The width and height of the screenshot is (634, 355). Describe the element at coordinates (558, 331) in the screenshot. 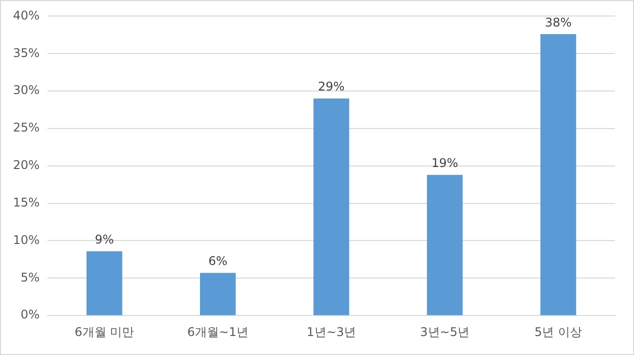

I see `x-tick-label: 5년 이상` at that location.